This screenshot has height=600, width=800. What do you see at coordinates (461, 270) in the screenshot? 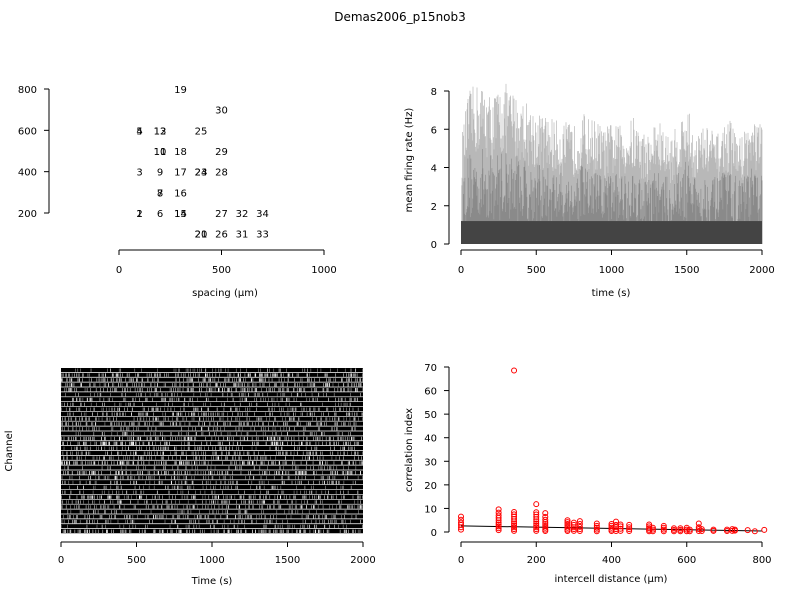
I see `p2-x-tick-label: 0` at bounding box center [461, 270].